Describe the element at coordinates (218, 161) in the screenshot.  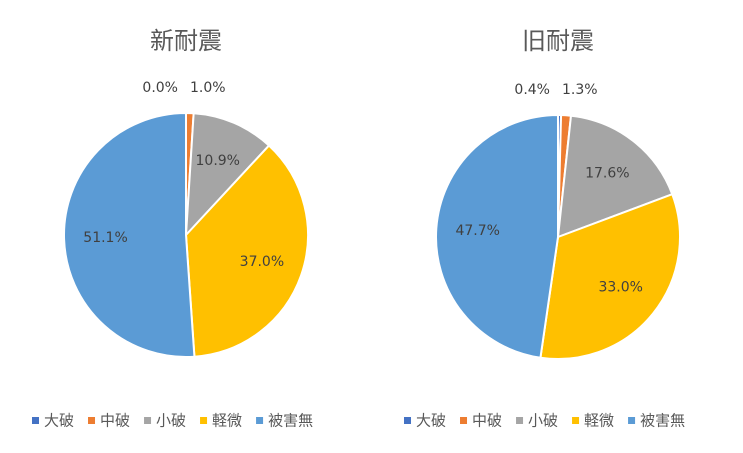
I see `data-label: 10.9%` at that location.